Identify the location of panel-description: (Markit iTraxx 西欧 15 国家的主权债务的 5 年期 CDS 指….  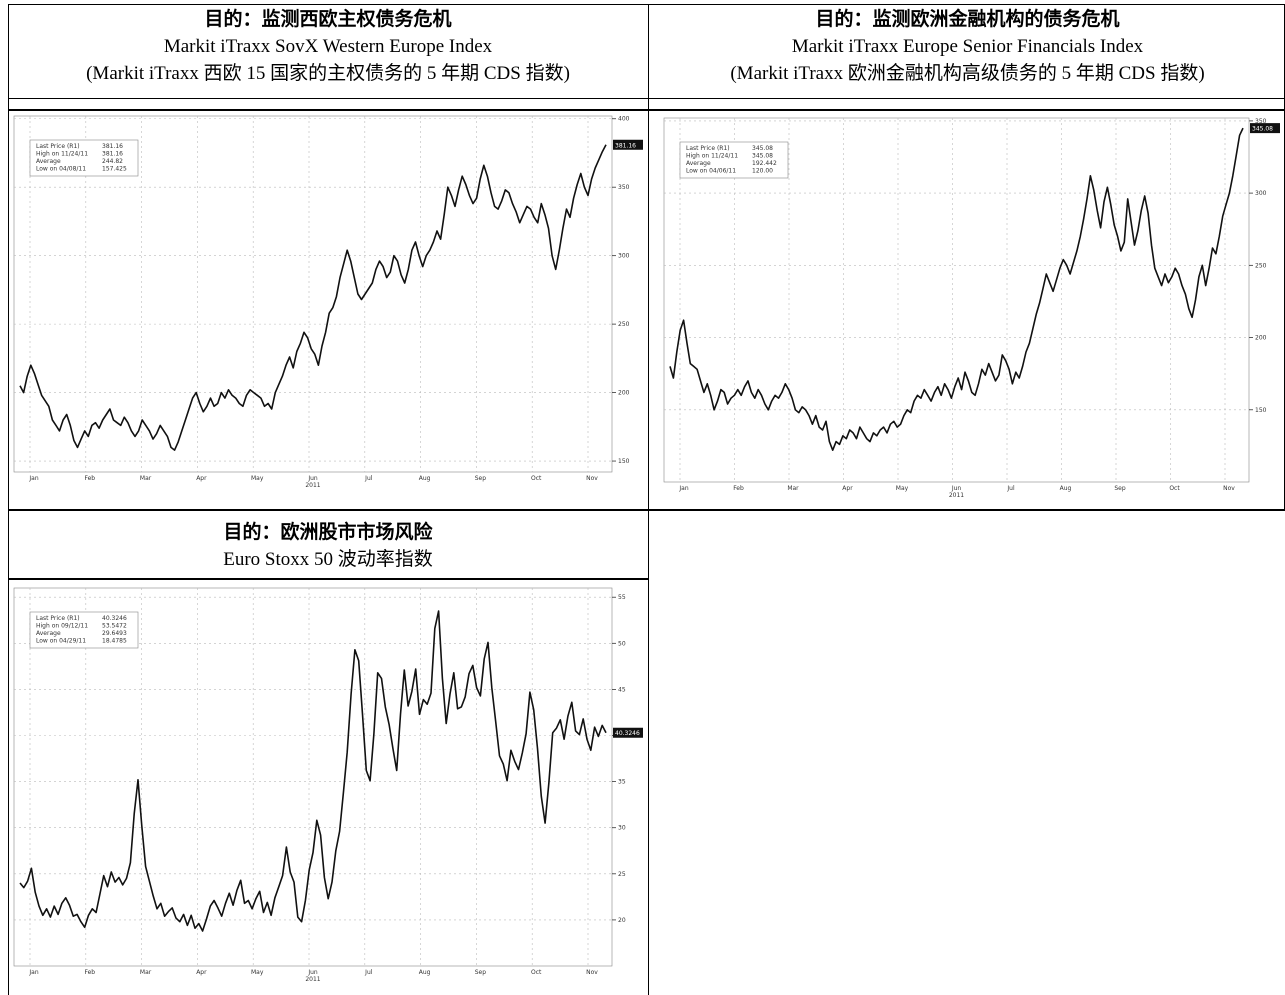
(328, 73).